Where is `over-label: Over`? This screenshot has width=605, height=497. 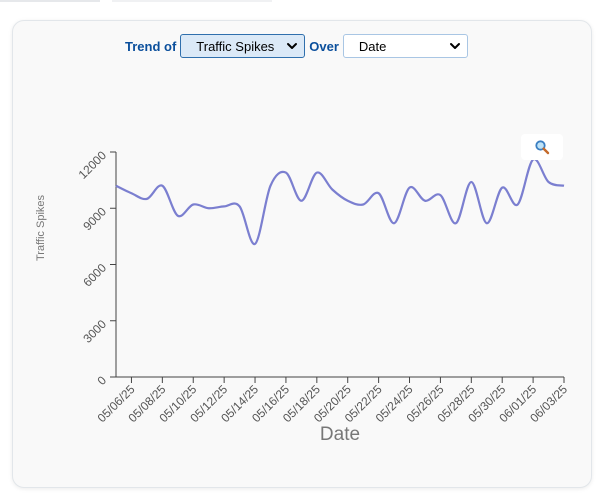 over-label: Over is located at coordinates (324, 46).